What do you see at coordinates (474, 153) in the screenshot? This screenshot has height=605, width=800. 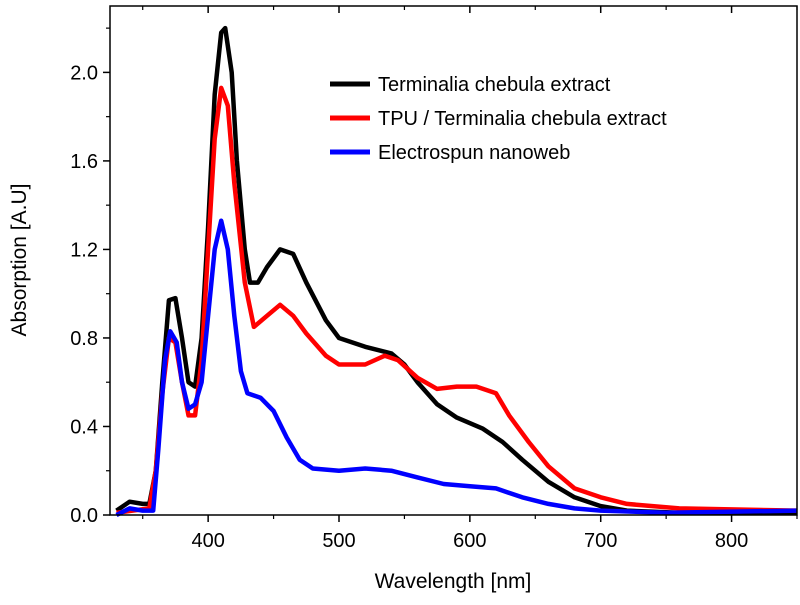 I see `legend-label: Electrospun nanoweb` at bounding box center [474, 153].